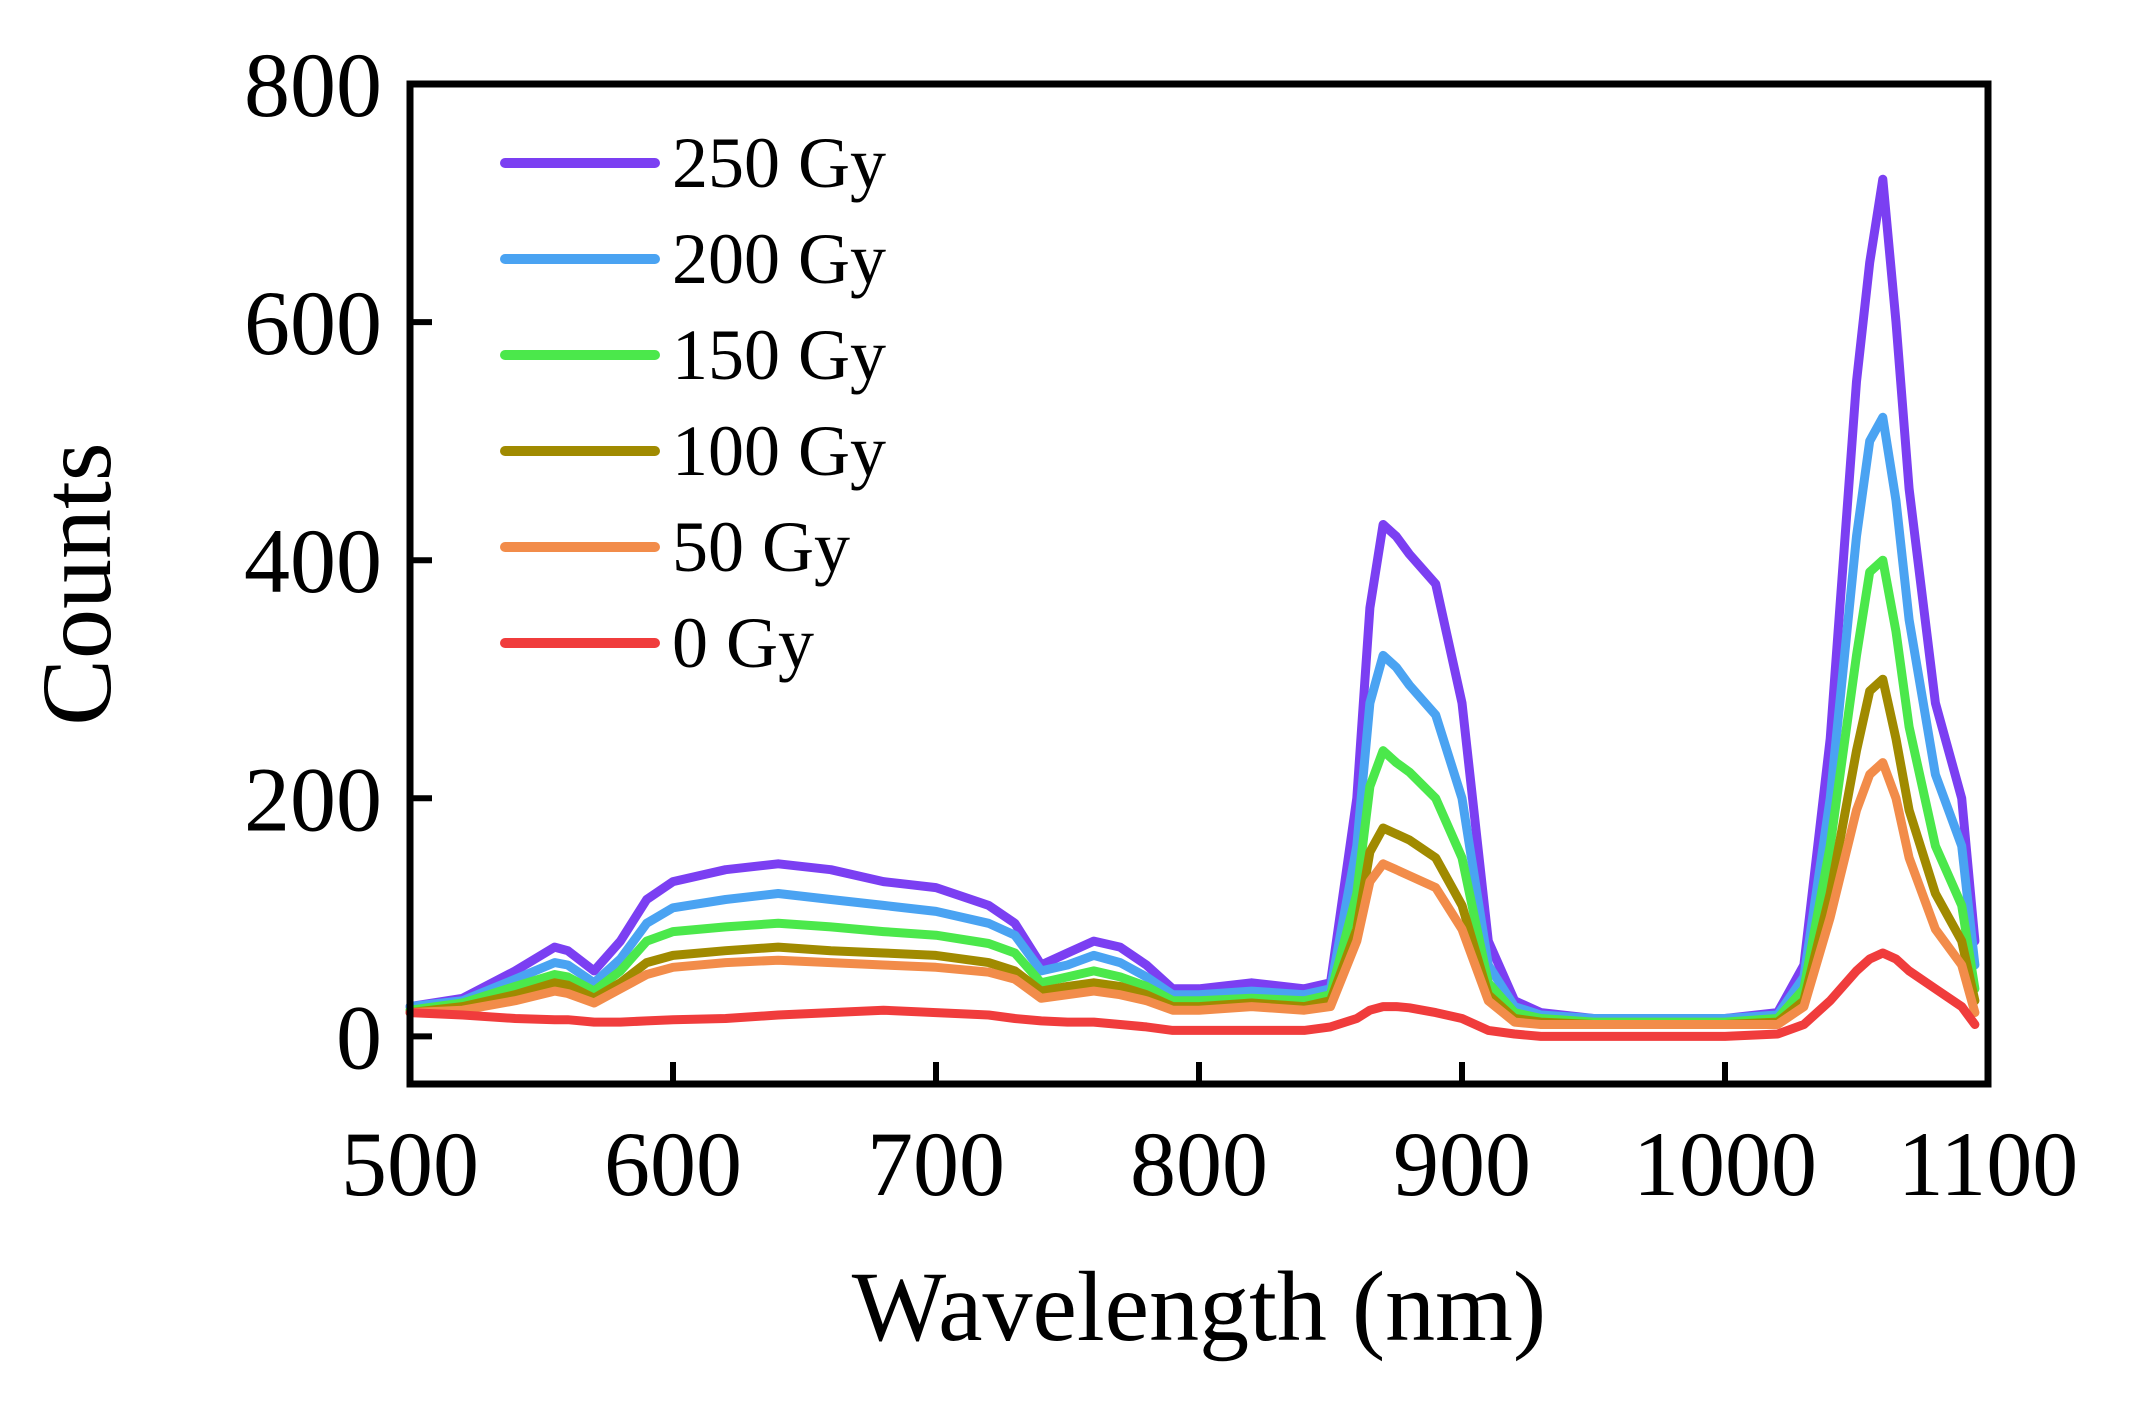 Image resolution: width=2130 pixels, height=1428 pixels. Describe the element at coordinates (313, 323) in the screenshot. I see `y-tick-label: 600` at that location.